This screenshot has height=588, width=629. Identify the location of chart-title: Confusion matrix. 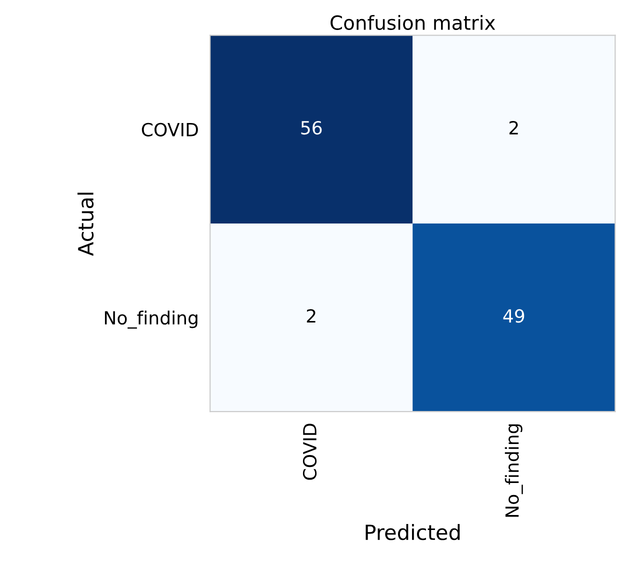
(413, 22).